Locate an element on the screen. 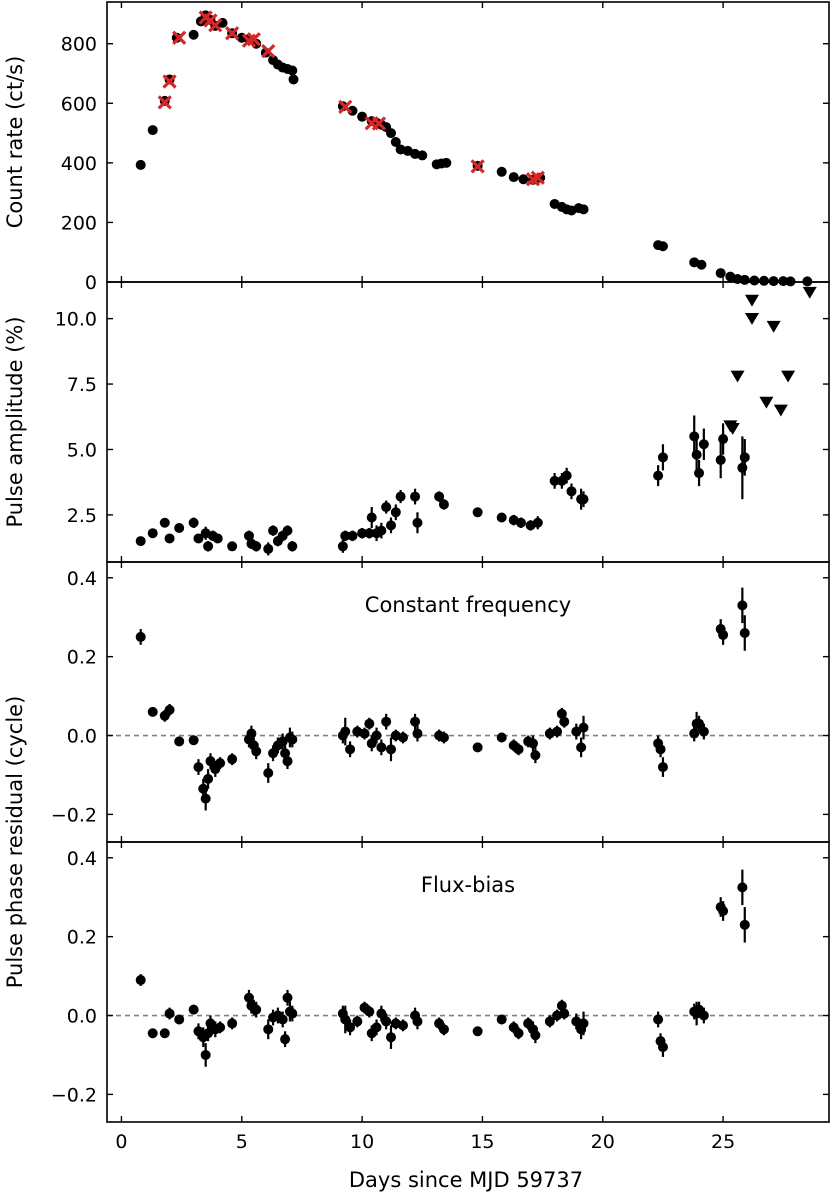 The width and height of the screenshot is (830, 1194). y-tick-label: 0.2 is located at coordinates (82, 938).